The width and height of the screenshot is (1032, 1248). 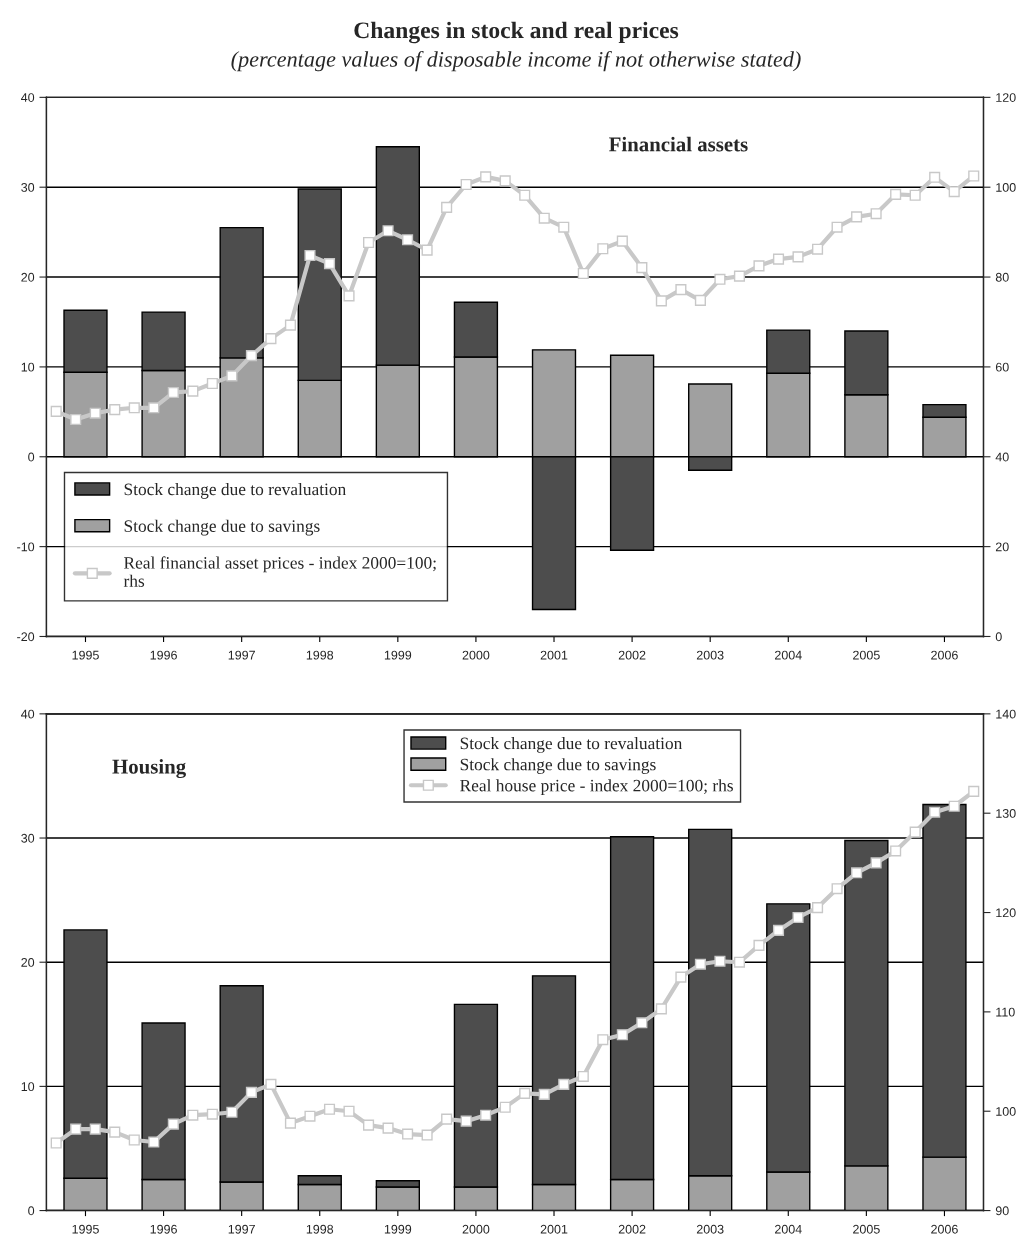 I want to click on x-tick-label: 2005, so click(x=866, y=1229).